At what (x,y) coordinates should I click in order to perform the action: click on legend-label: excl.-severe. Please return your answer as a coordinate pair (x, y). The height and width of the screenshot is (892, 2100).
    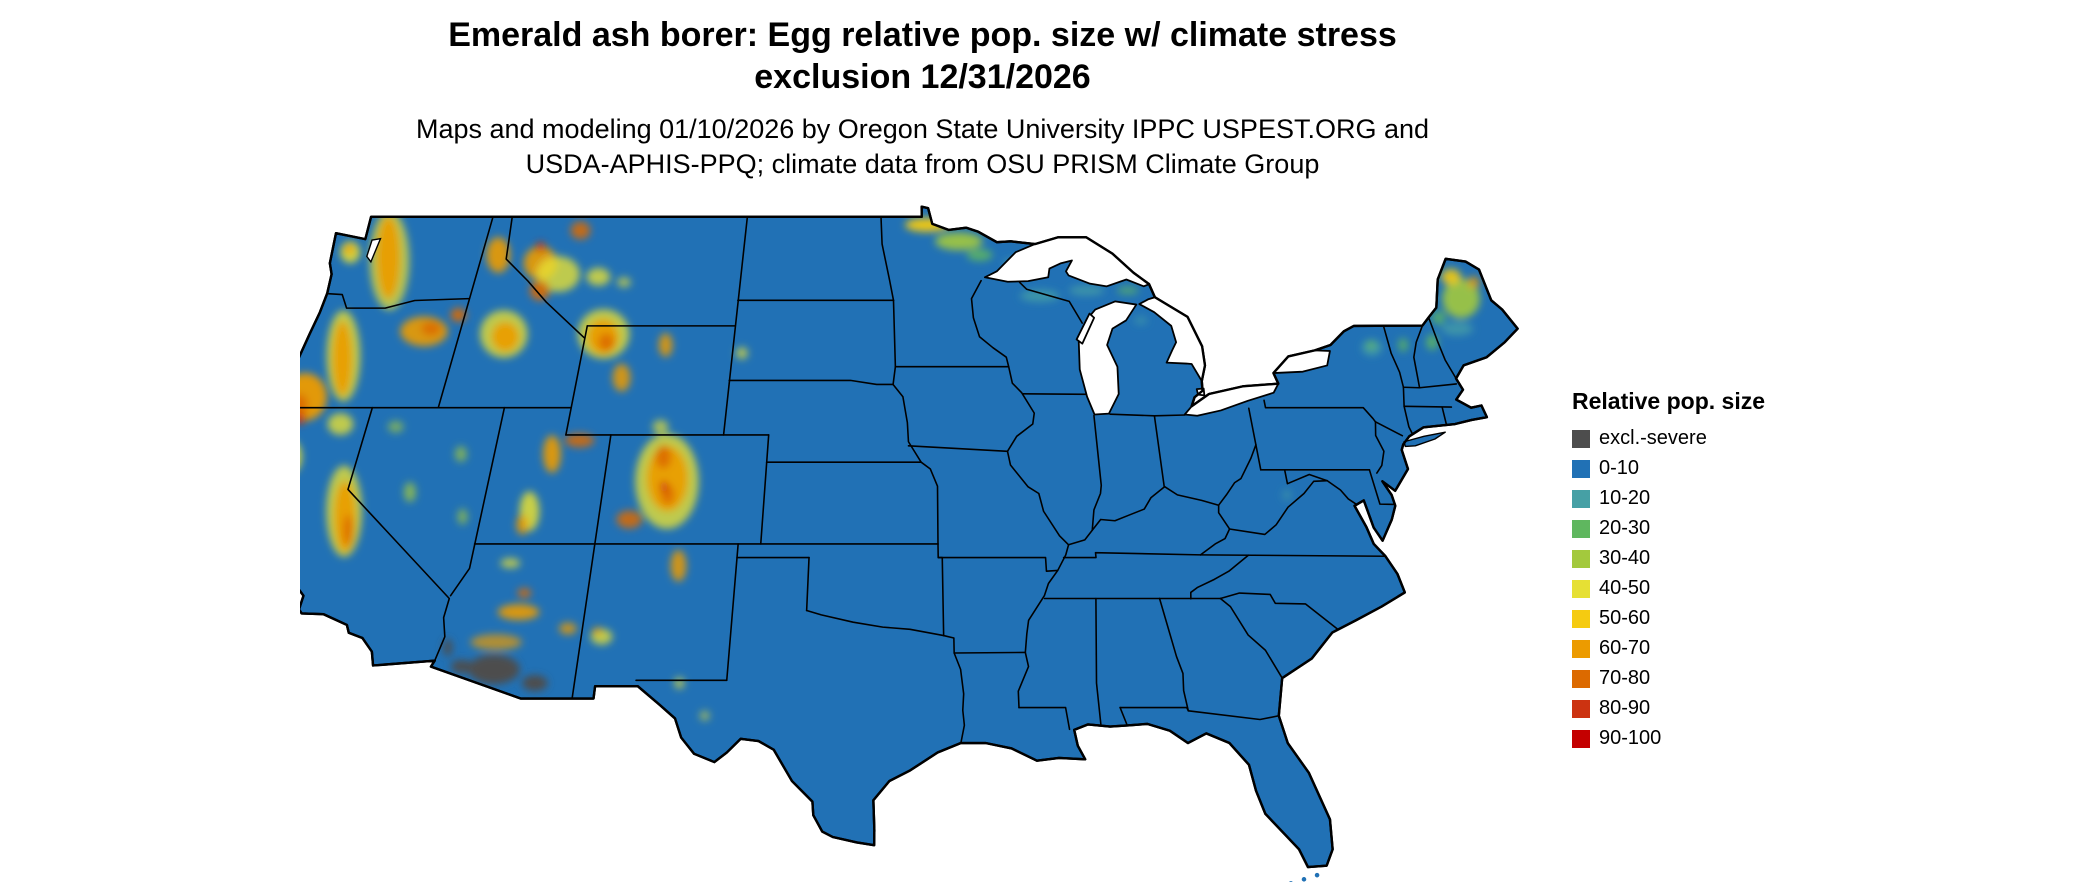
    Looking at the image, I should click on (1653, 438).